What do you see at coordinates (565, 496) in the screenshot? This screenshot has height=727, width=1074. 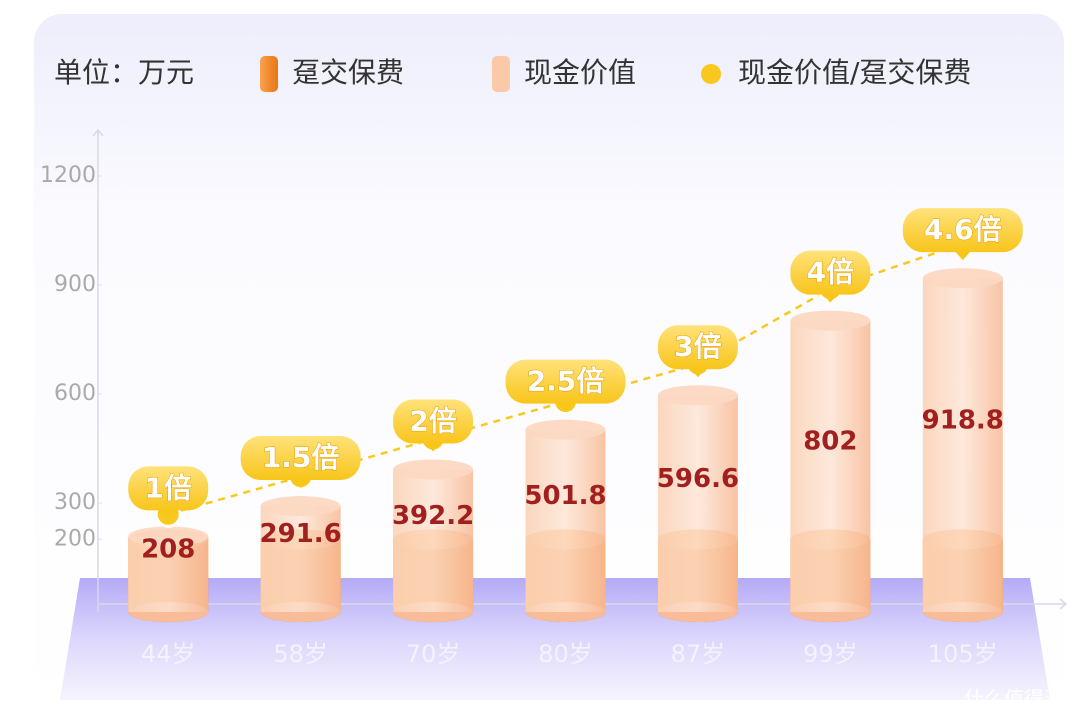 I see `value-label: 501.8` at bounding box center [565, 496].